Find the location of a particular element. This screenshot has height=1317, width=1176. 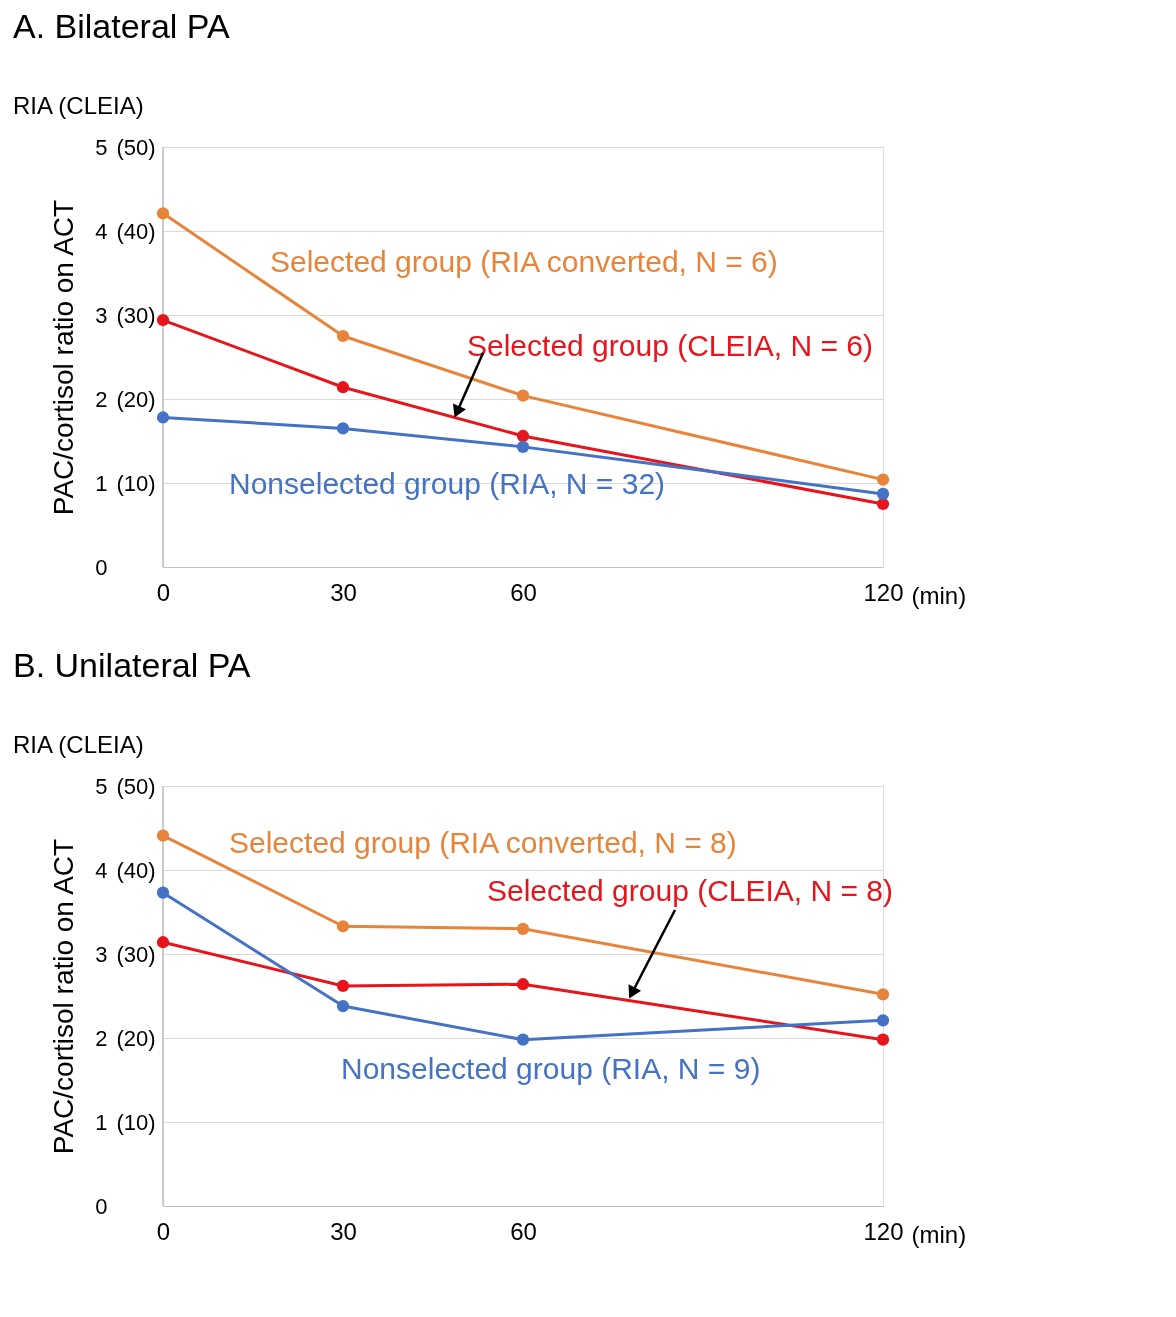

series-label: Nonselected group (RIA, N = 9) is located at coordinates (551, 1068).